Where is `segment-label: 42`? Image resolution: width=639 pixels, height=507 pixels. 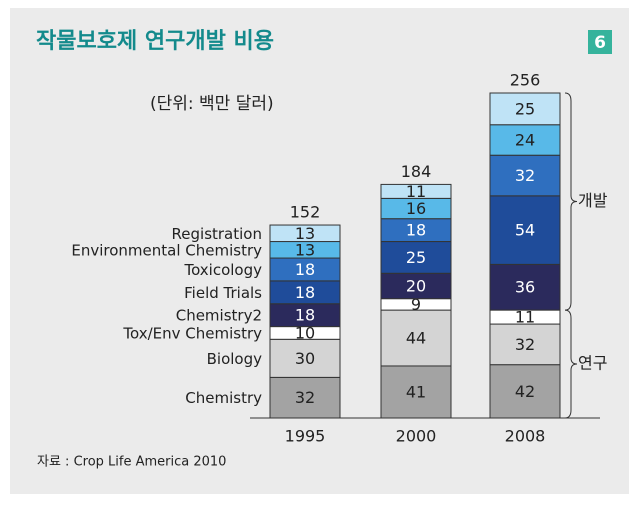
segment-label: 42 is located at coordinates (525, 391).